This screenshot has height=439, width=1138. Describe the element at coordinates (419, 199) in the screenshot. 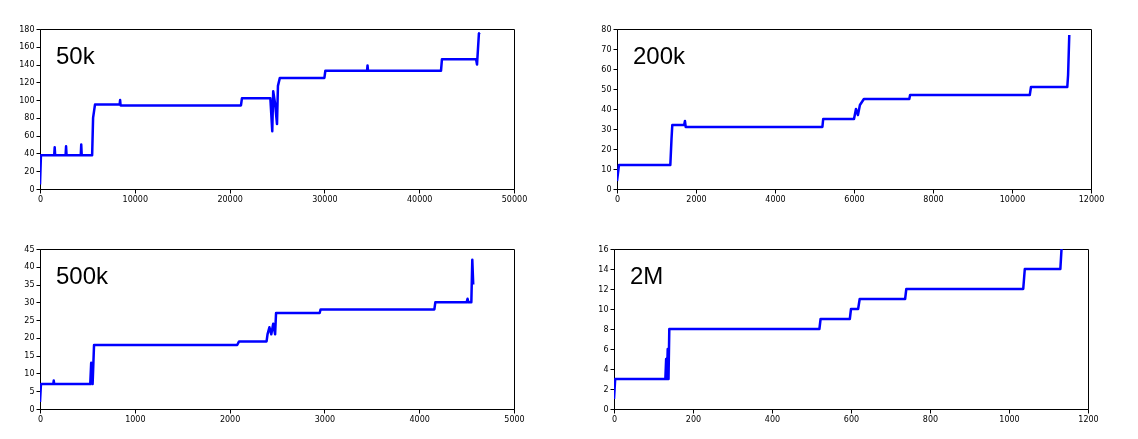

I see `x-tick-label: 40000` at that location.